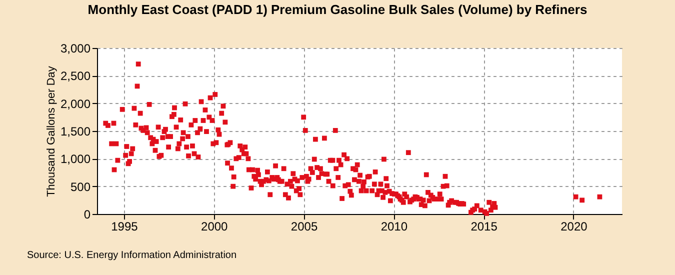 Image resolution: width=675 pixels, height=275 pixels. I want to click on chart-title: Monthly East Coast (PADD 1) Premium Gasoline Bulk Sales (Volume) by Refiners, so click(338, 9).